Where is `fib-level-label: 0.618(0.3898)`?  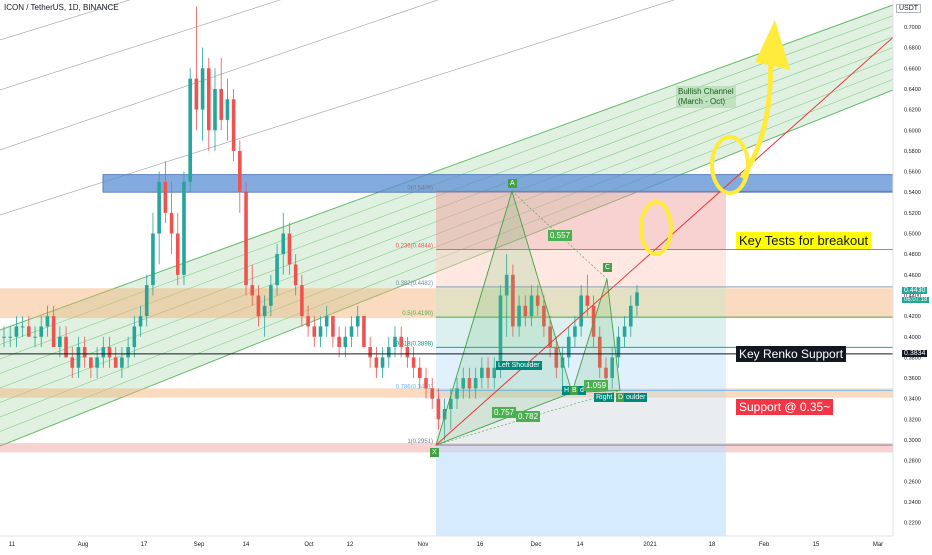 fib-level-label: 0.618(0.3898) is located at coordinates (414, 344).